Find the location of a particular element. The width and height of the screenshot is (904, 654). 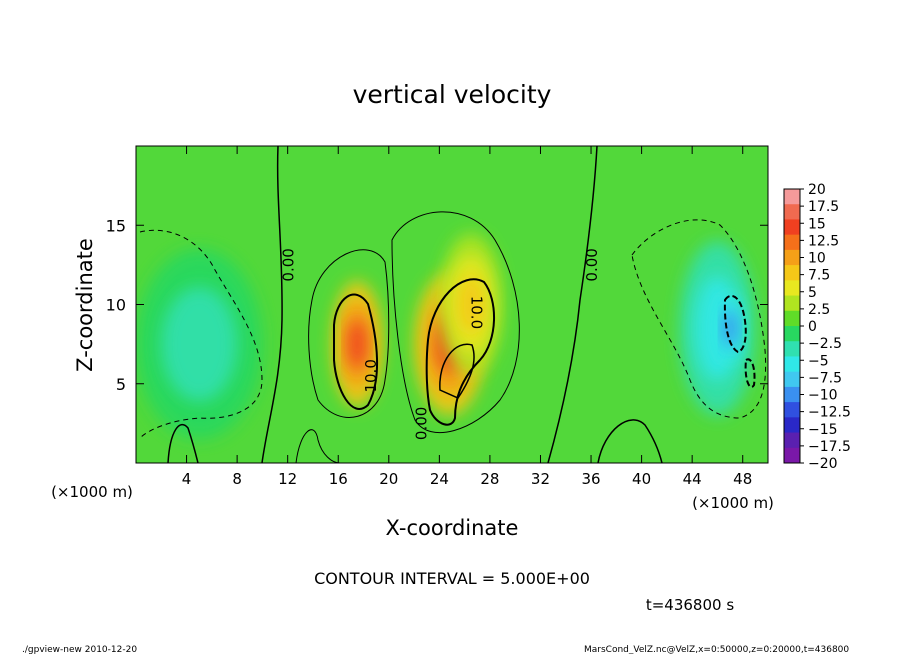

x-axis-label: X-coordinate is located at coordinates (452, 528).